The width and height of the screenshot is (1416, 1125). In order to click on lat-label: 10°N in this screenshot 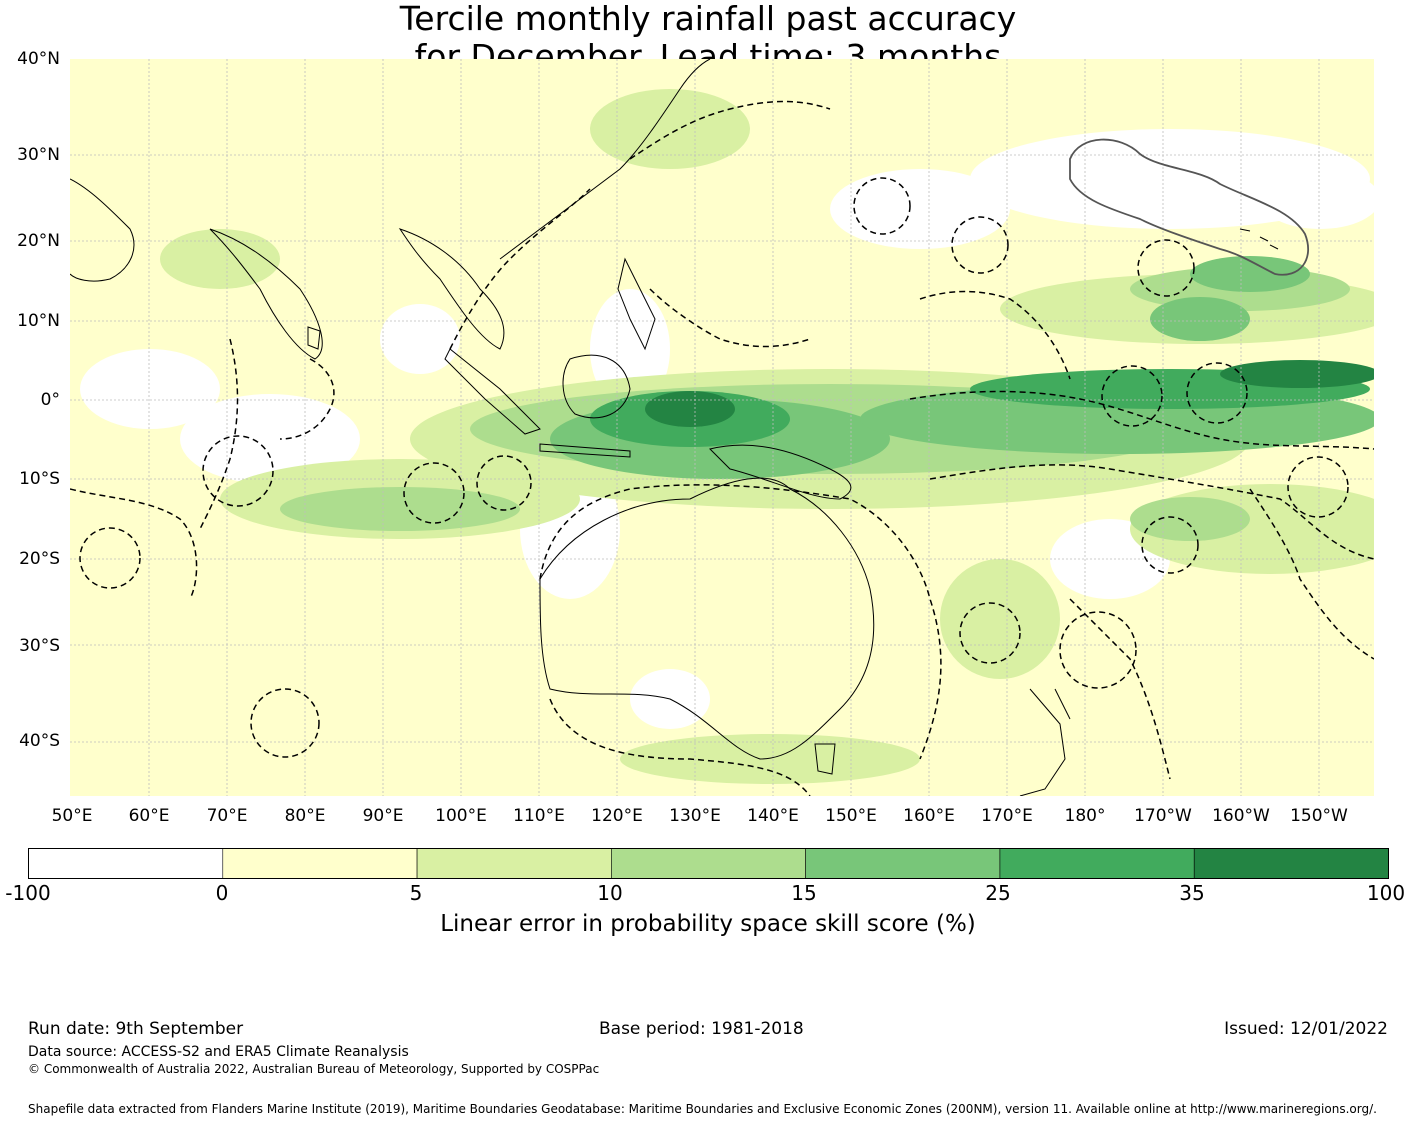, I will do `click(38, 321)`.